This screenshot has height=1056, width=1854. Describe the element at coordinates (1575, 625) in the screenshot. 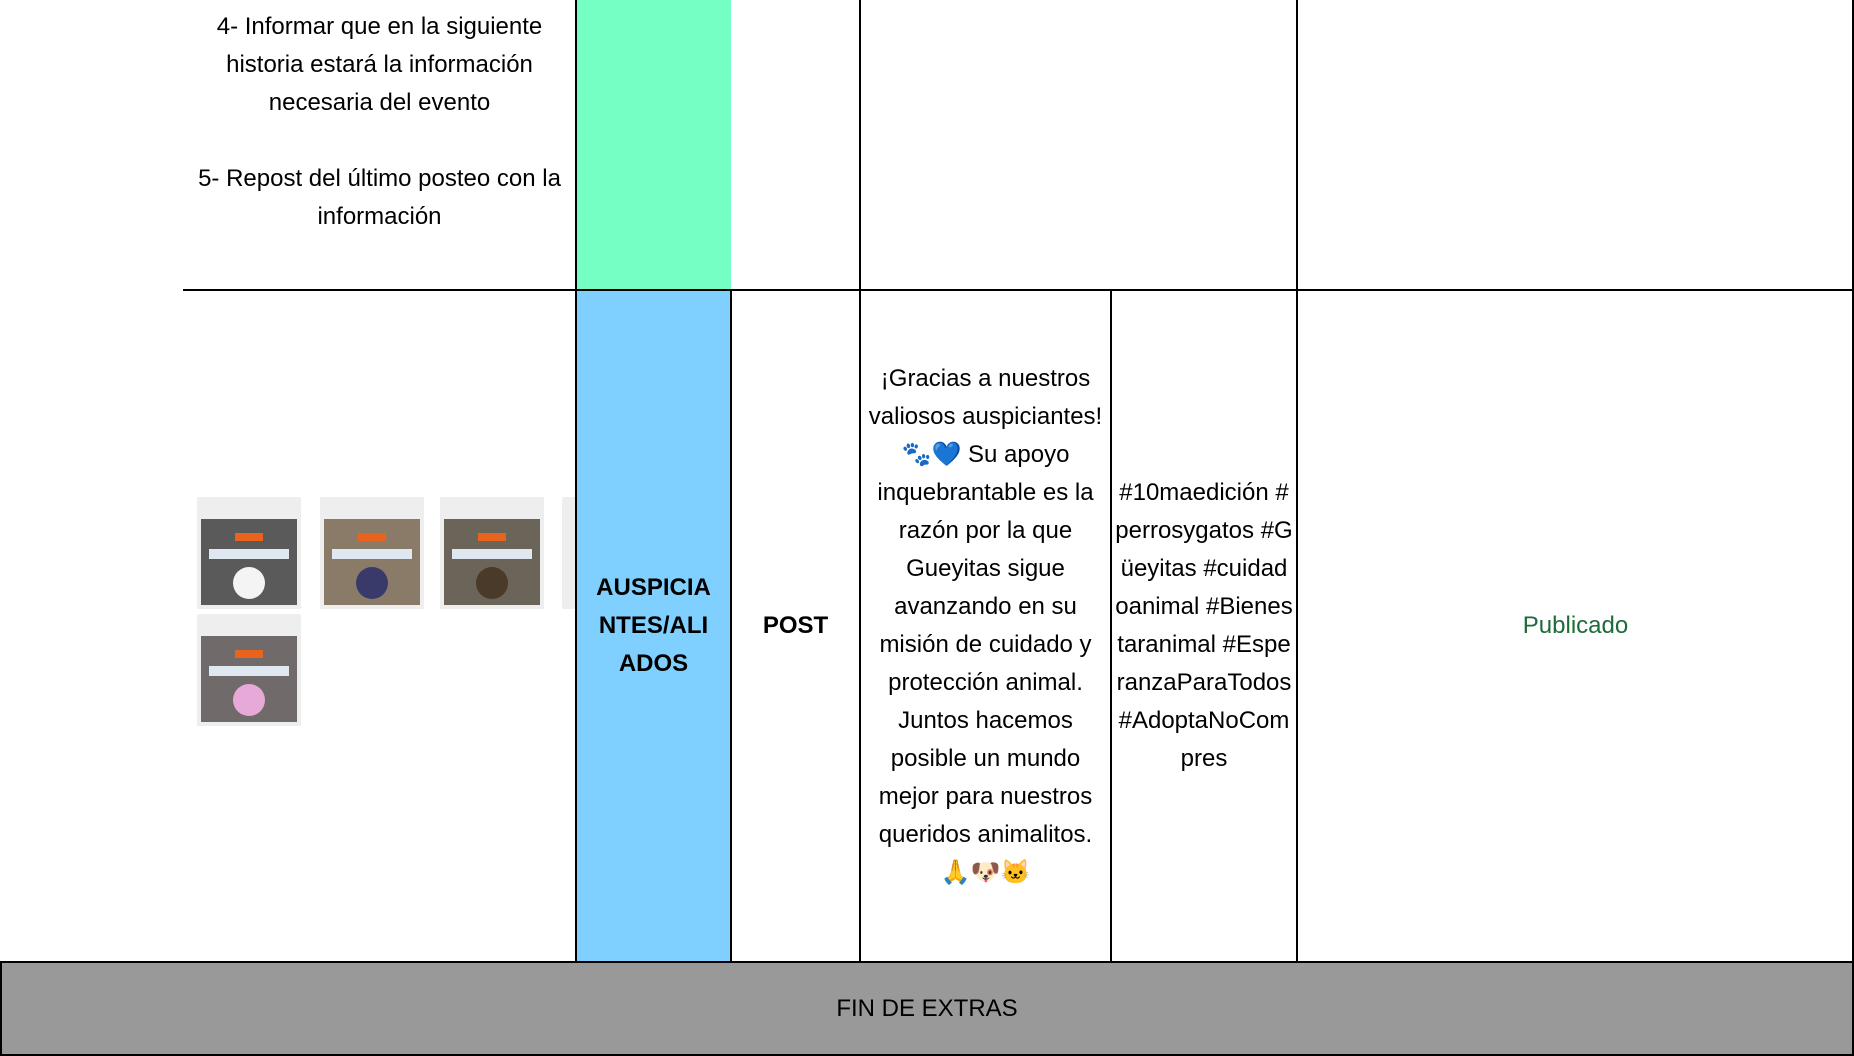

I see `status: Publicado` at that location.